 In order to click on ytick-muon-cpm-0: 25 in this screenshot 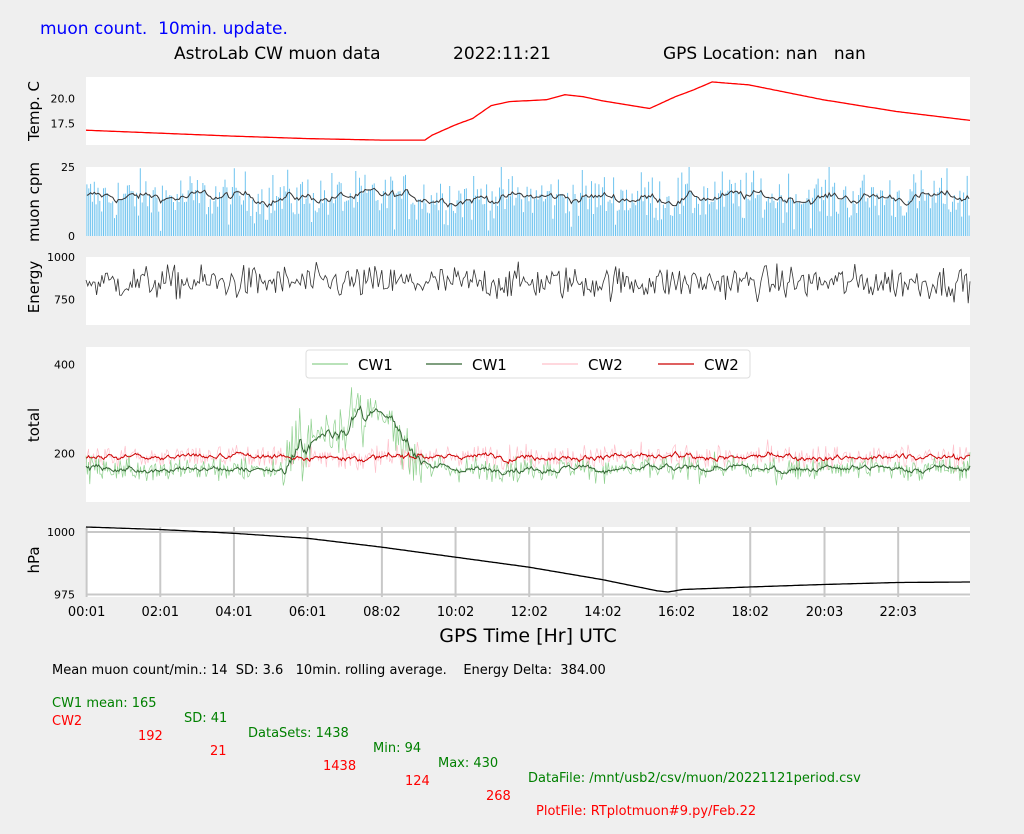, I will do `click(68, 167)`.